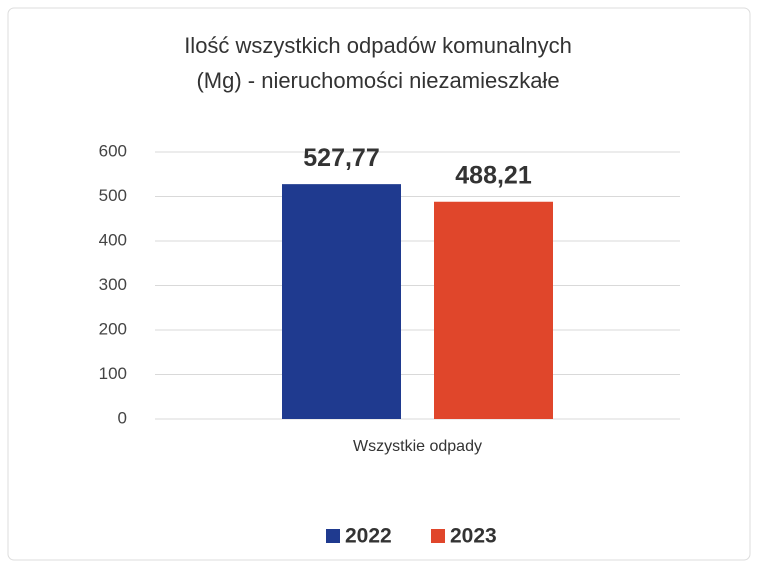  I want to click on x-tick-label: Wszystkie odpady, so click(417, 446).